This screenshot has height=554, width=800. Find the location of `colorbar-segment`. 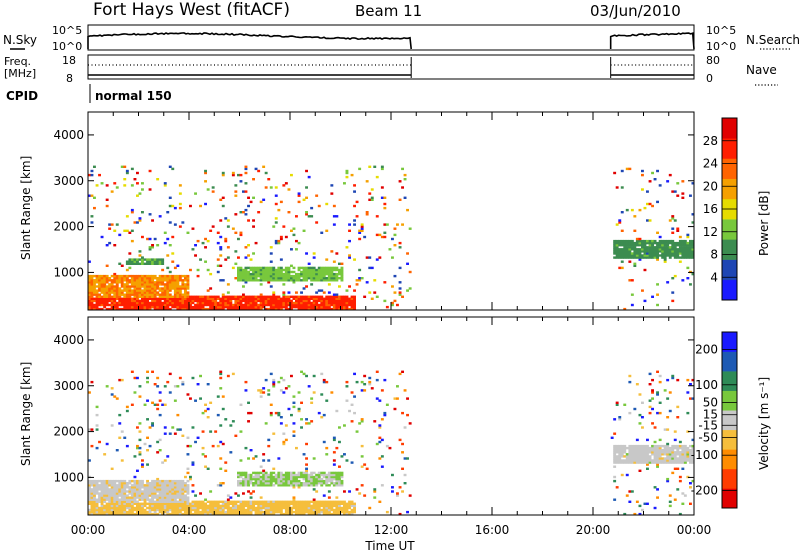

colorbar-segment is located at coordinates (729, 478).